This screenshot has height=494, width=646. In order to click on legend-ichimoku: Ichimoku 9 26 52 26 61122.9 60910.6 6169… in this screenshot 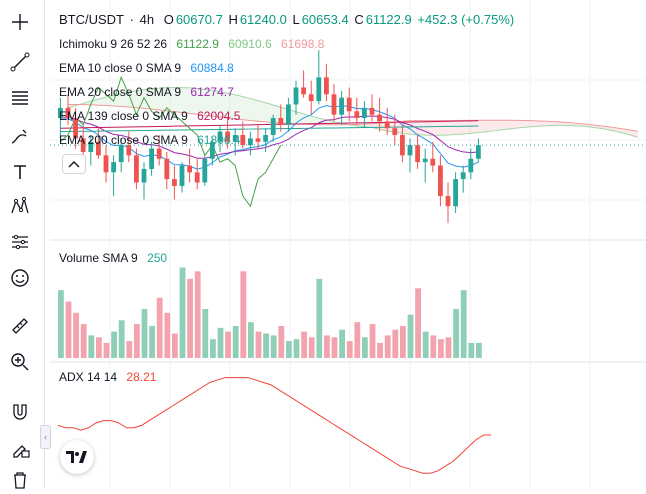, I will do `click(191, 44)`.